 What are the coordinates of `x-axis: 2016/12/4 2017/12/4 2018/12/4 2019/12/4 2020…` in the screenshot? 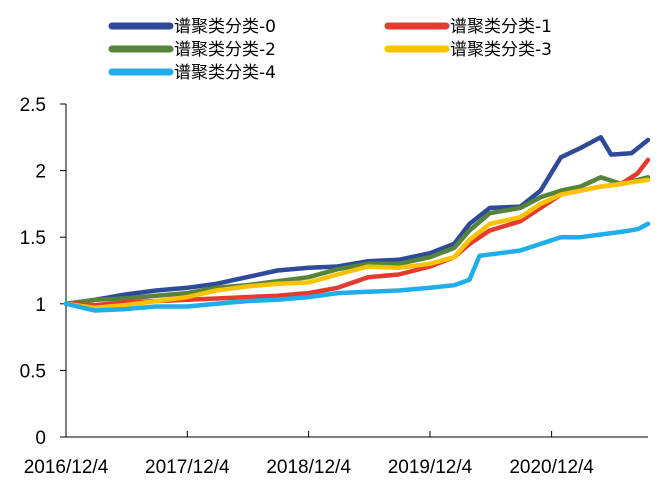 It's located at (336, 454).